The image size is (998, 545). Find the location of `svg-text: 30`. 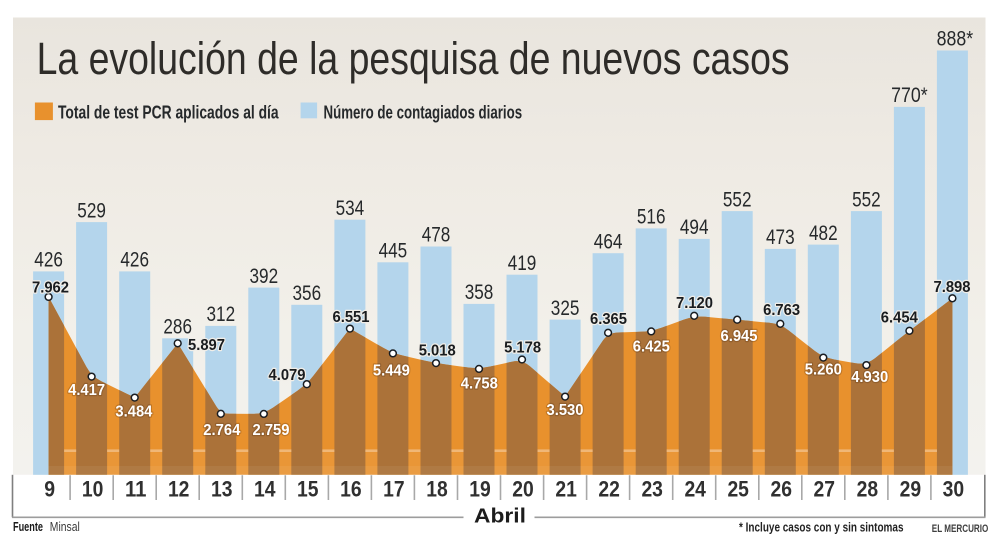

svg-text: 30 is located at coordinates (954, 488).